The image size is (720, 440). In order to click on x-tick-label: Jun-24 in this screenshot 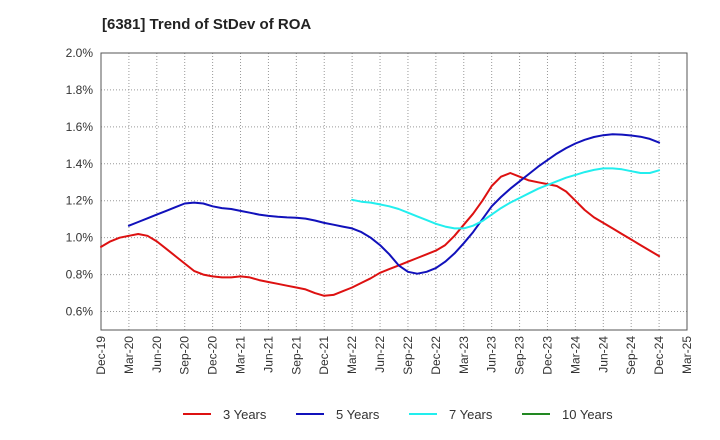, I will do `click(603, 354)`.